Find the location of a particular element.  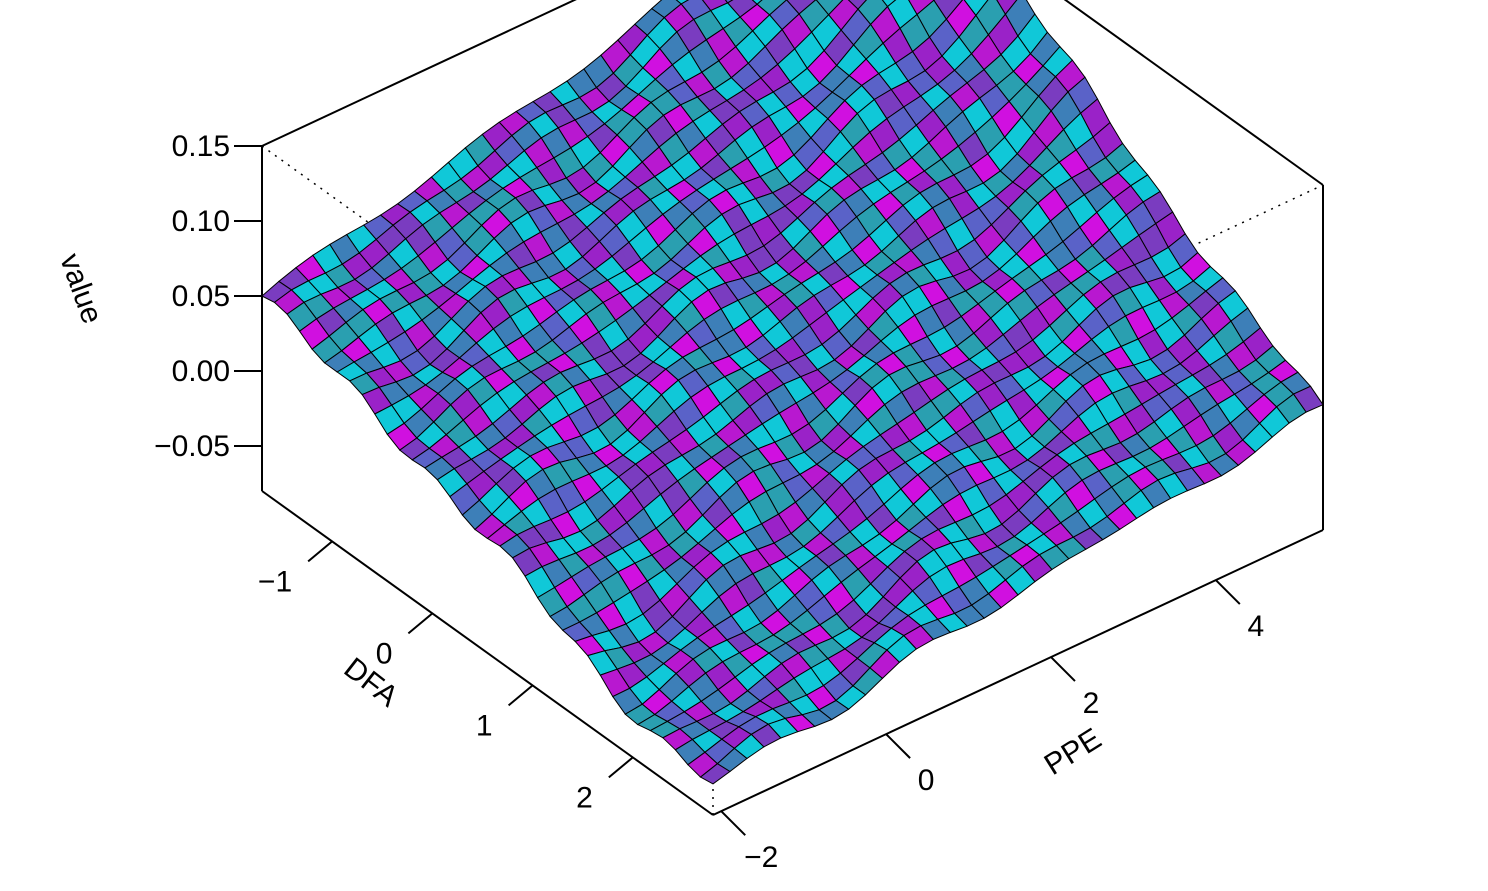

y-axis-title: PPE is located at coordinates (1073, 752).